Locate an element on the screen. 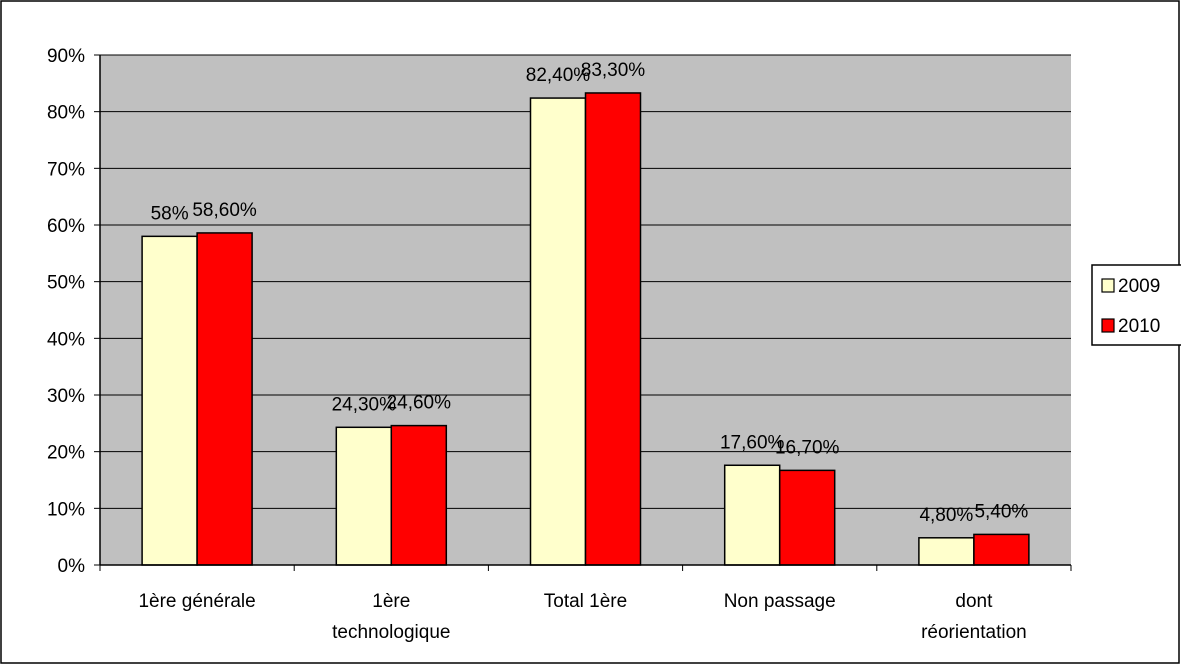  x-category-label: Non passage is located at coordinates (780, 601).